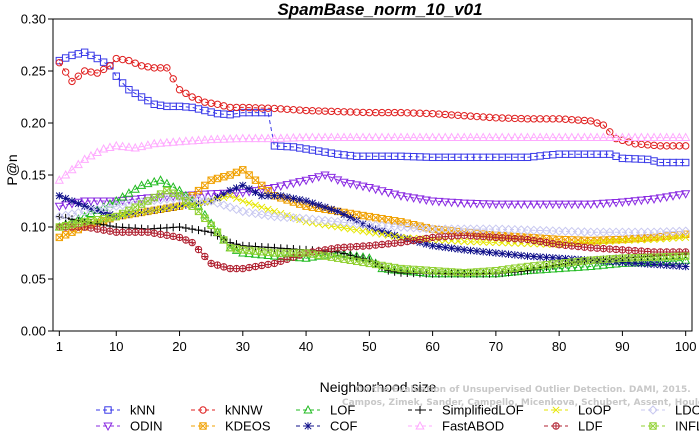  What do you see at coordinates (687, 410) in the screenshot?
I see `legend-label: LDOF` at bounding box center [687, 410].